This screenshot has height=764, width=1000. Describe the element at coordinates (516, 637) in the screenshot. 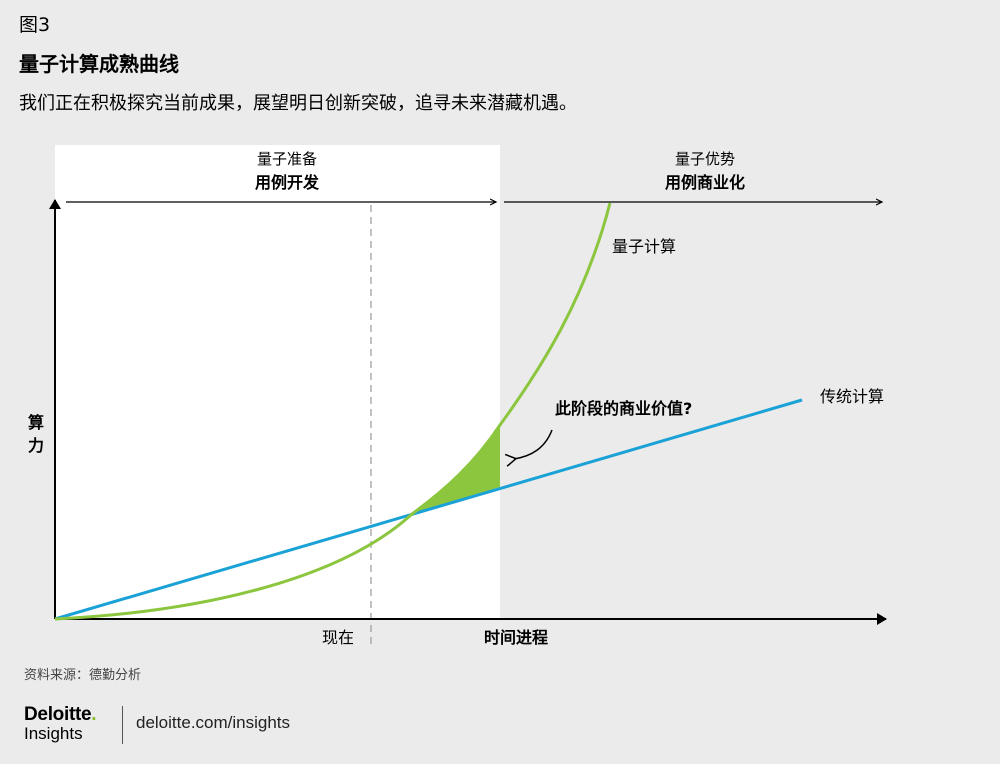

I see `x-axis-label: 时间进程` at that location.